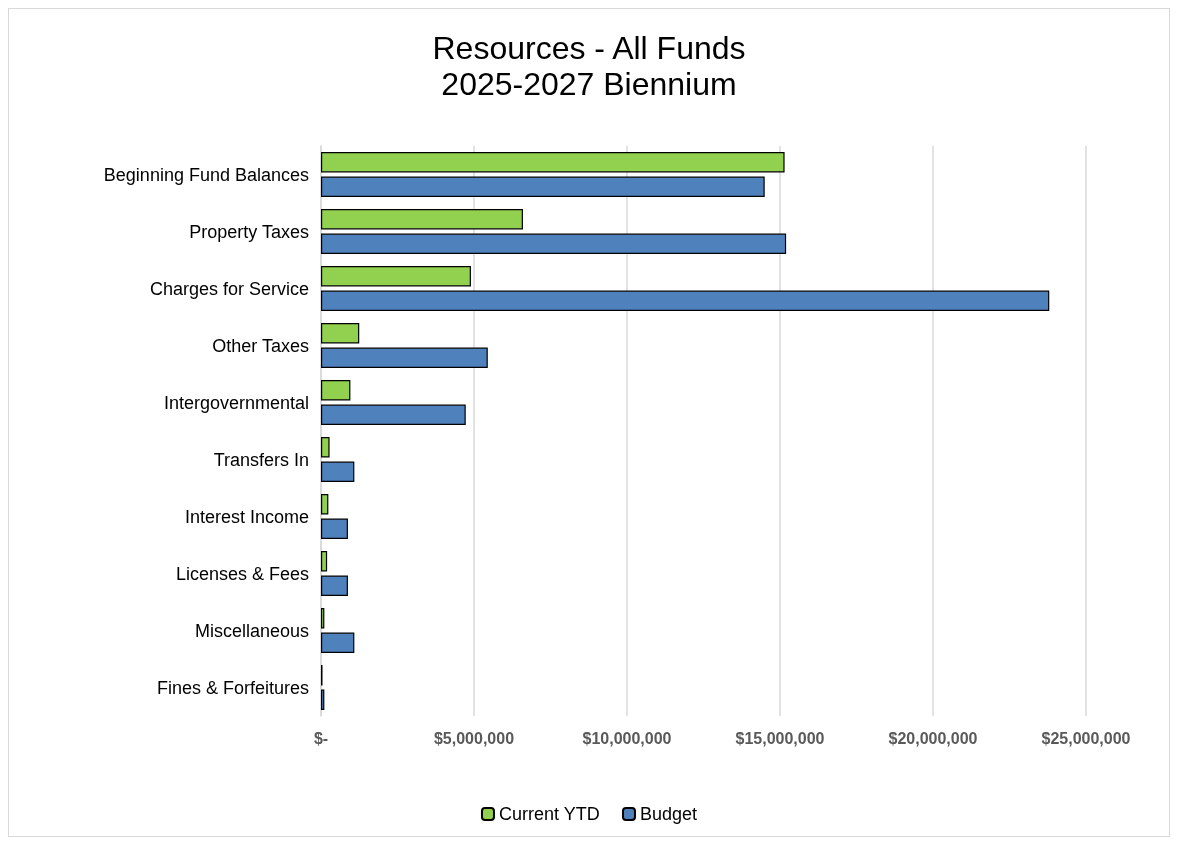 The width and height of the screenshot is (1178, 845). I want to click on x-tick-label: $15,000,000, so click(780, 738).